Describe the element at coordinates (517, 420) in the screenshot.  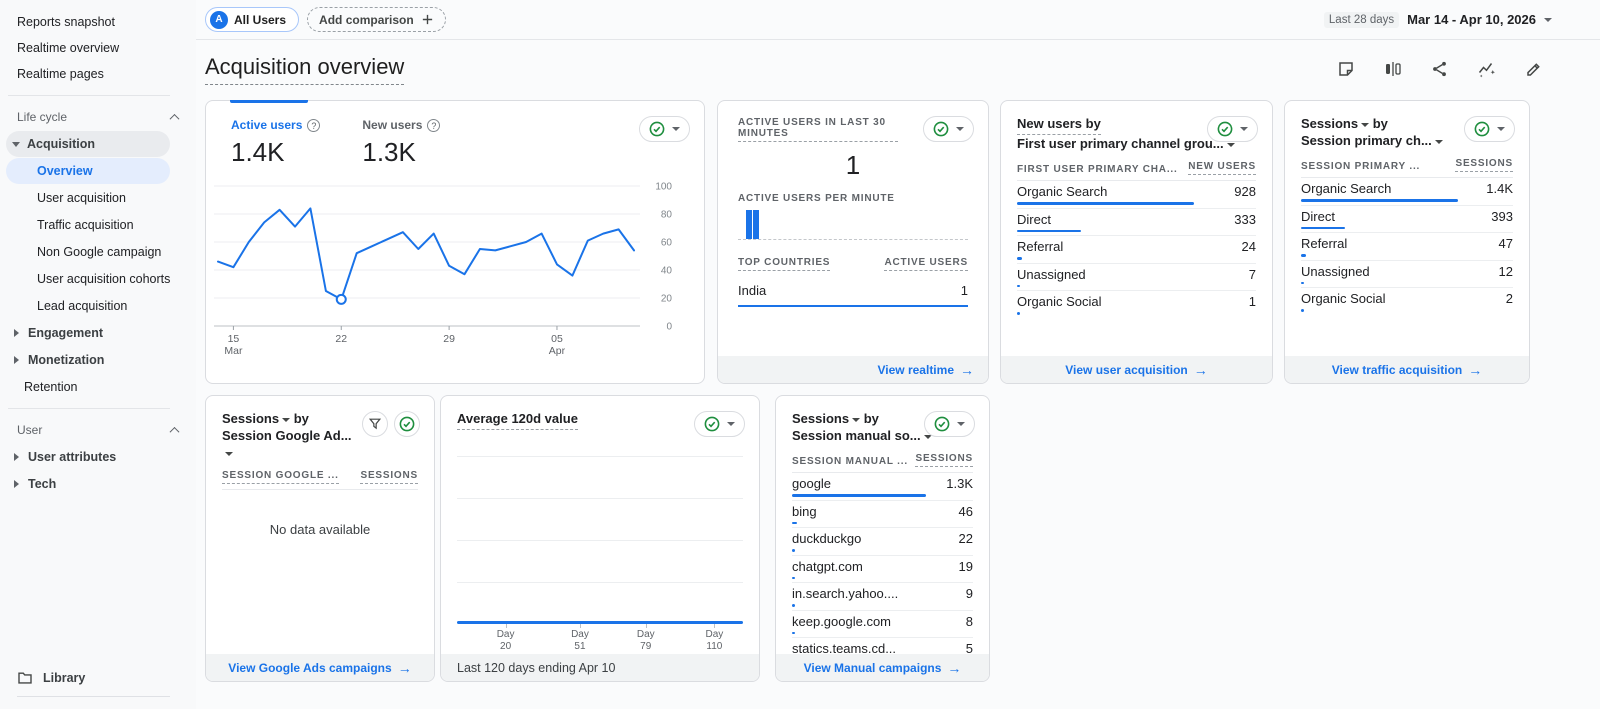
I see `card-title: Average 120d value` at that location.